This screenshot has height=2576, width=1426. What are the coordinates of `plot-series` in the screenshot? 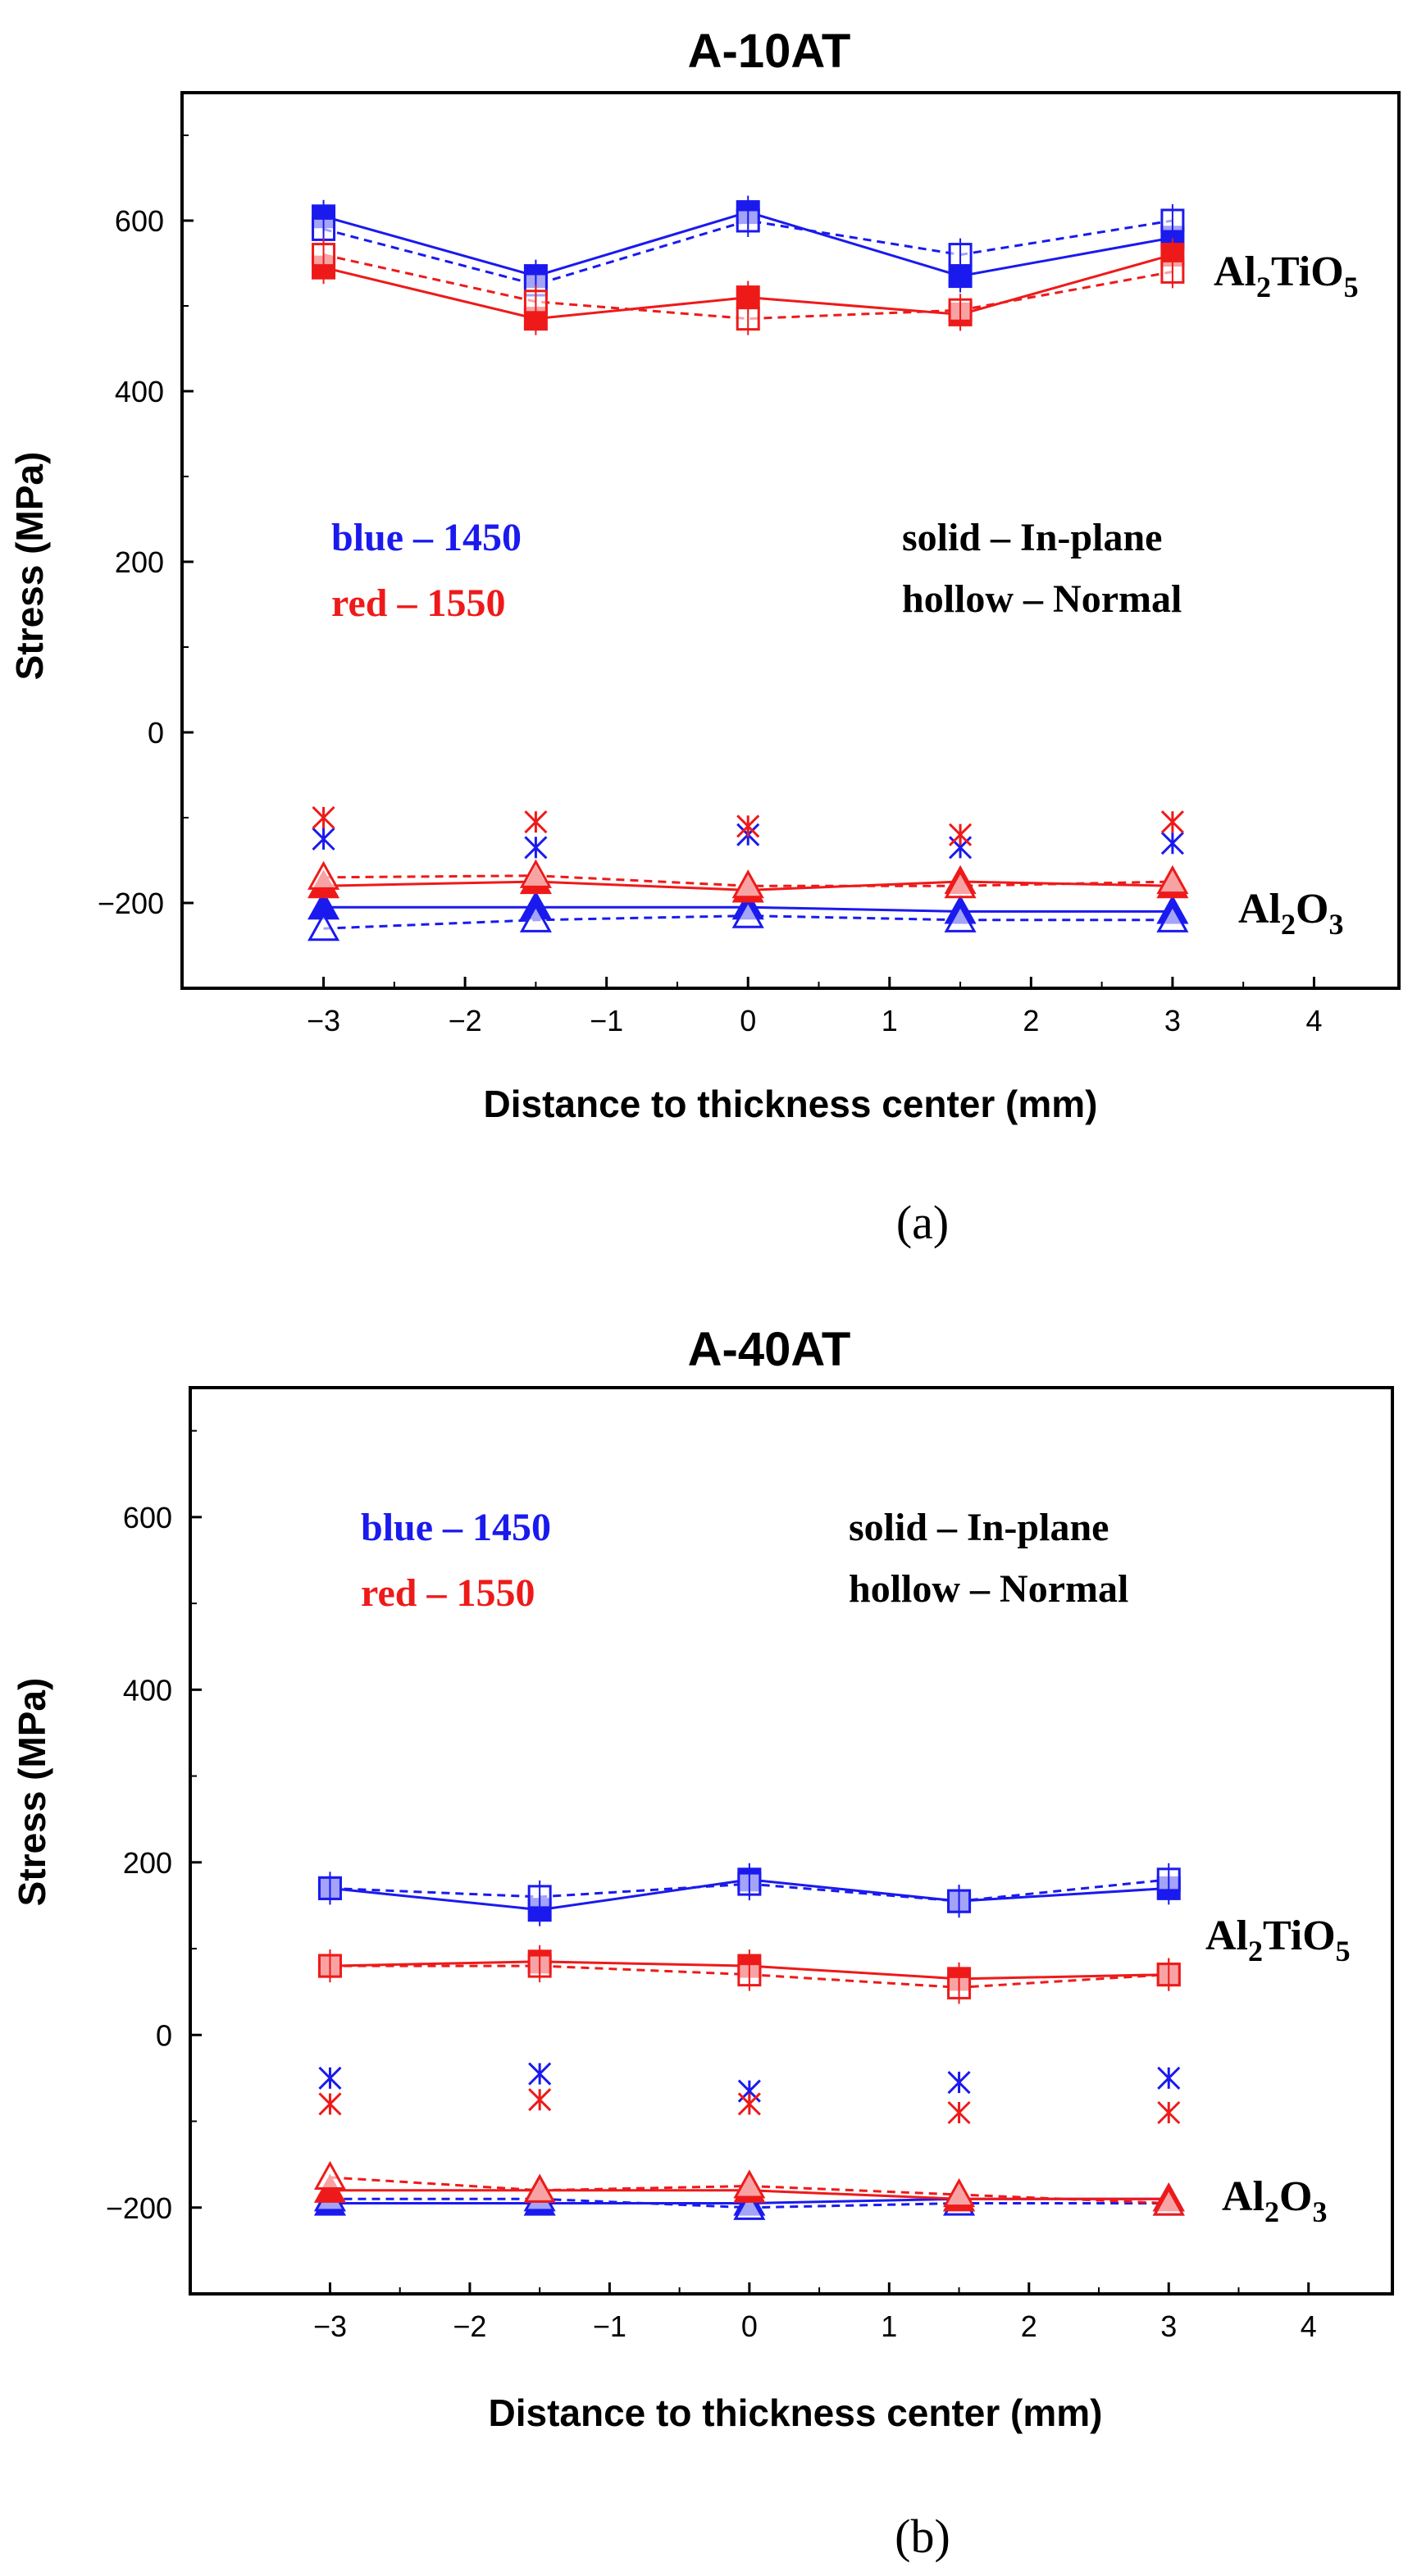 It's located at (749, 2041).